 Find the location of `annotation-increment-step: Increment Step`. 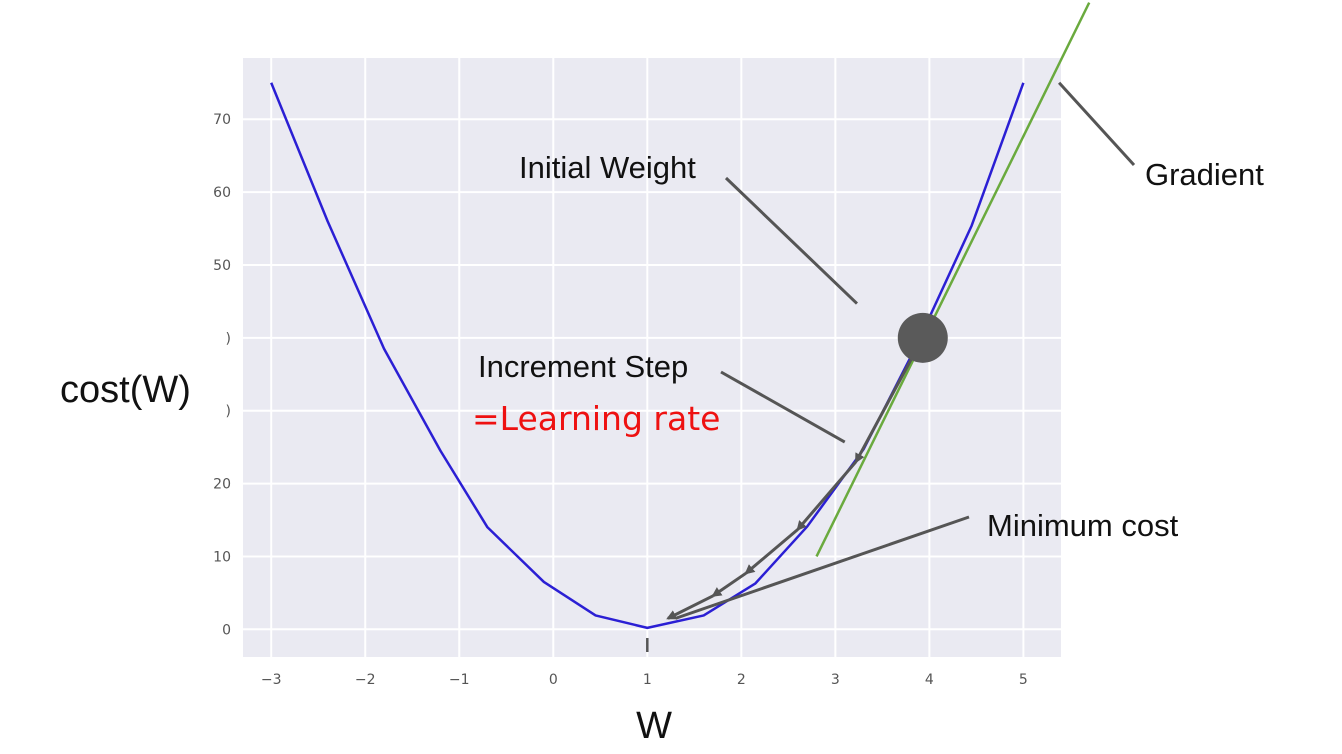

annotation-increment-step: Increment Step is located at coordinates (583, 366).